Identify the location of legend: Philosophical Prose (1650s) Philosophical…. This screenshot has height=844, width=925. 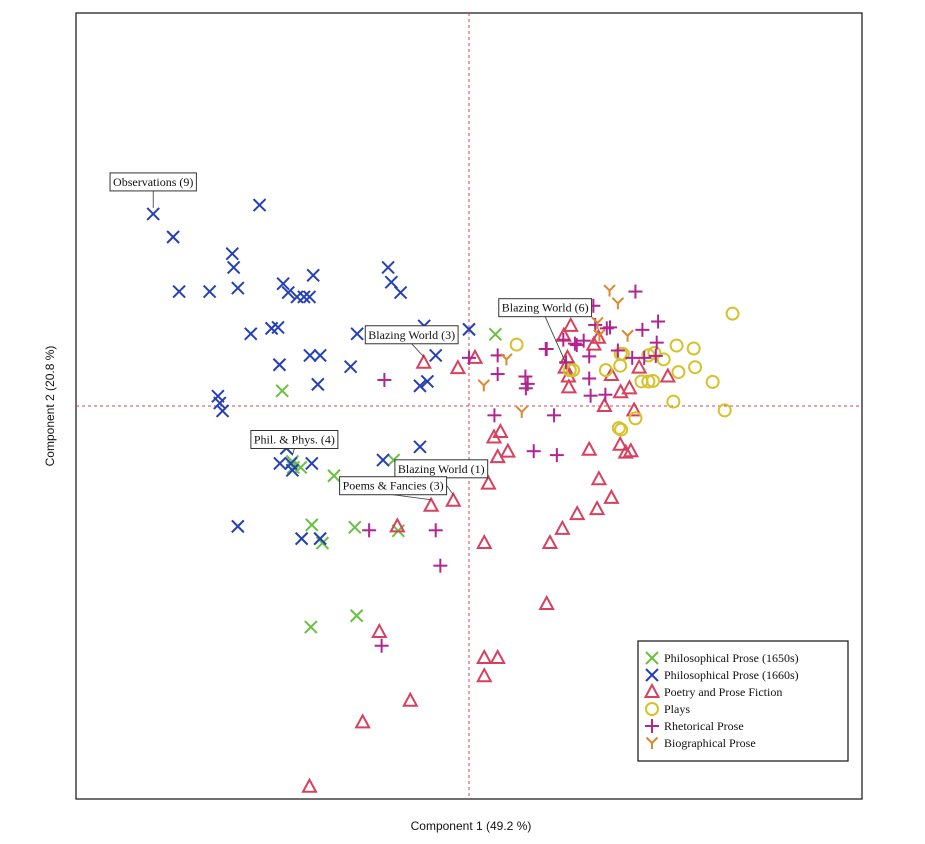
(743, 701).